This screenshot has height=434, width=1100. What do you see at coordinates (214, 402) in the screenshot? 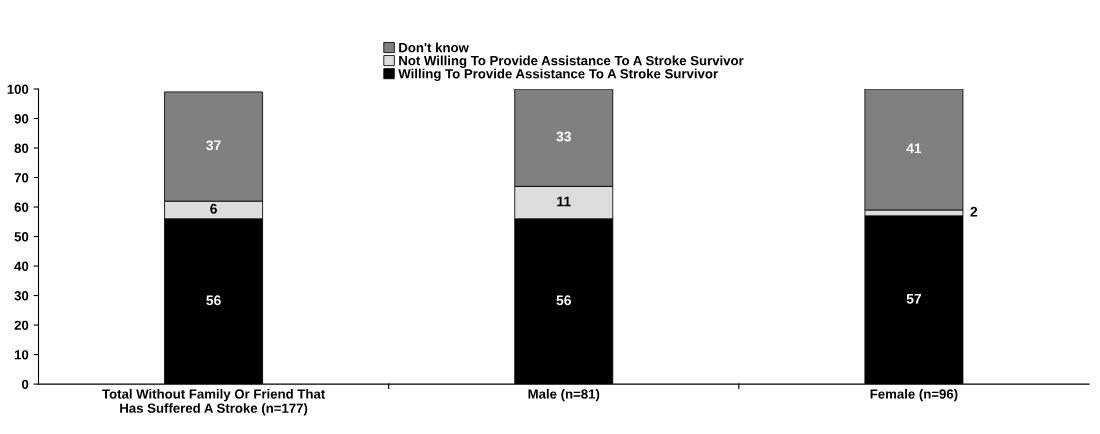
I see `x-tick-label: Total Without Family Or Friend That Has Suffered A Stroke (n=177)` at bounding box center [214, 402].